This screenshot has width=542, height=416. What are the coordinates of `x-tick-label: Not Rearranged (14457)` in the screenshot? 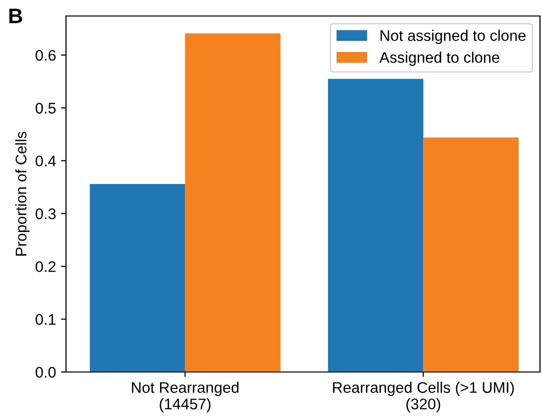 It's located at (185, 397).